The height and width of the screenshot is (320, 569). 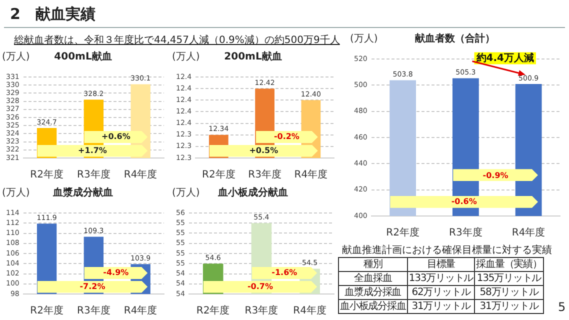 What do you see at coordinates (53, 14) in the screenshot?
I see `text: 2 献血実績` at bounding box center [53, 14].